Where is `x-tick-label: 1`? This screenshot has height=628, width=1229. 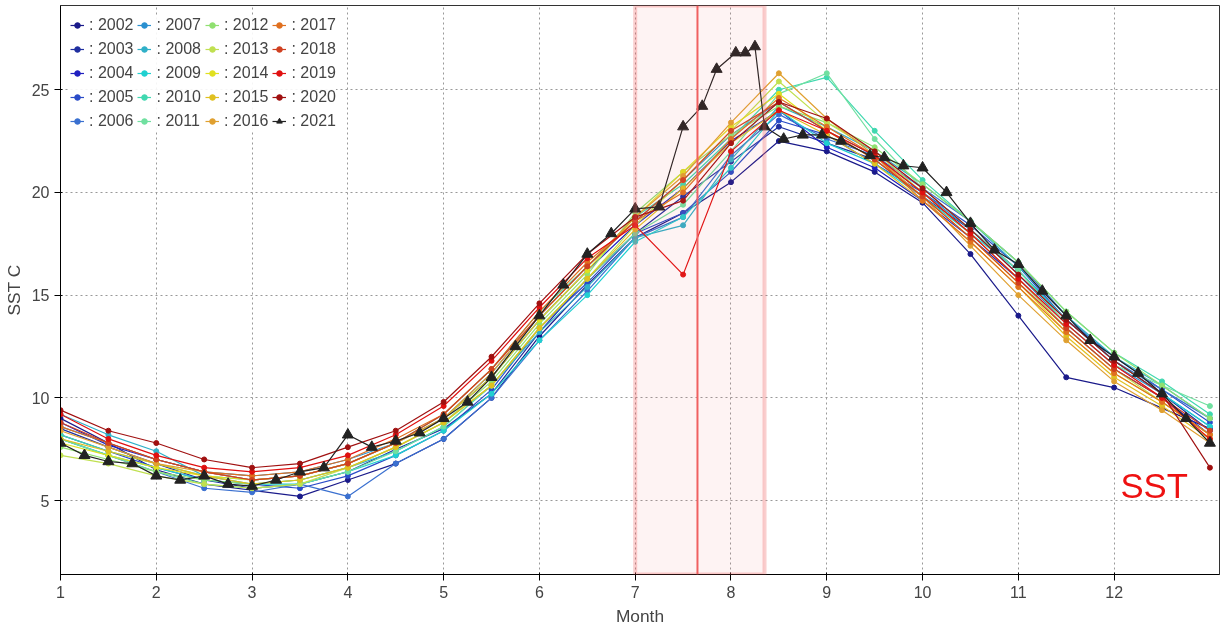
x-tick-label: 1 is located at coordinates (61, 592).